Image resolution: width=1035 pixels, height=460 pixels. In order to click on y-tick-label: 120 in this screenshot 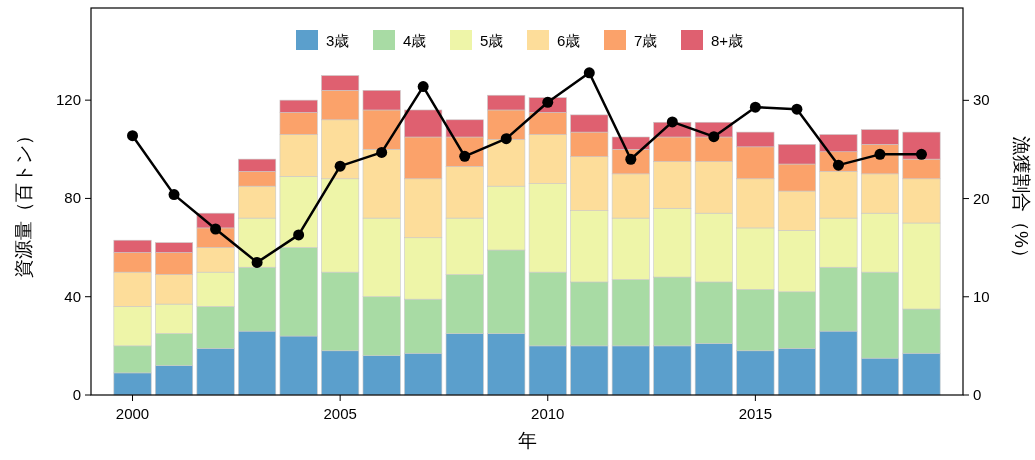, I will do `click(68, 100)`.